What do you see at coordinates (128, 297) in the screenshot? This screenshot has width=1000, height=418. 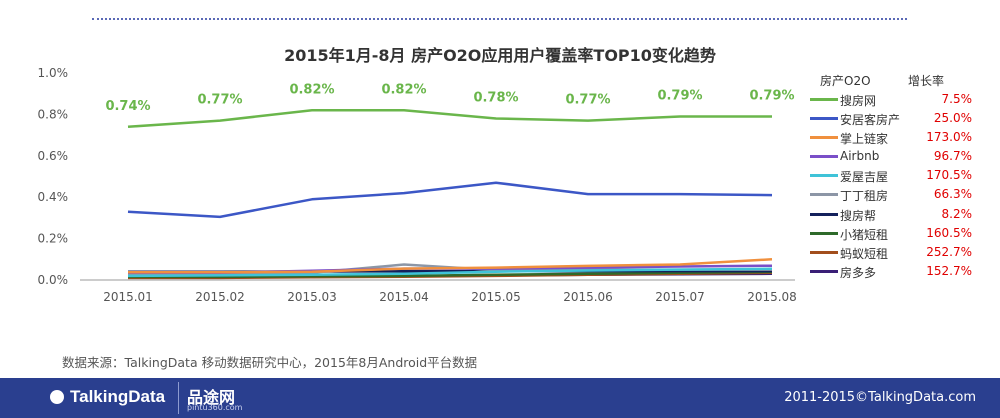 I see `x-tick-label: 2015.01` at bounding box center [128, 297].